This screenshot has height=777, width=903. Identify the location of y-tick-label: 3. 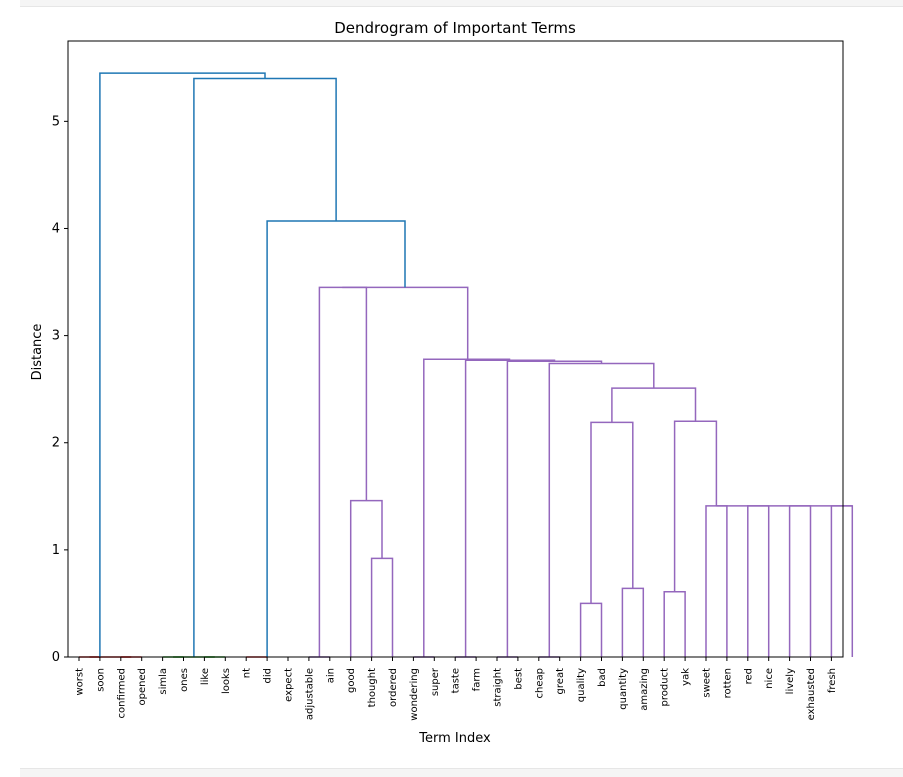
(56, 336).